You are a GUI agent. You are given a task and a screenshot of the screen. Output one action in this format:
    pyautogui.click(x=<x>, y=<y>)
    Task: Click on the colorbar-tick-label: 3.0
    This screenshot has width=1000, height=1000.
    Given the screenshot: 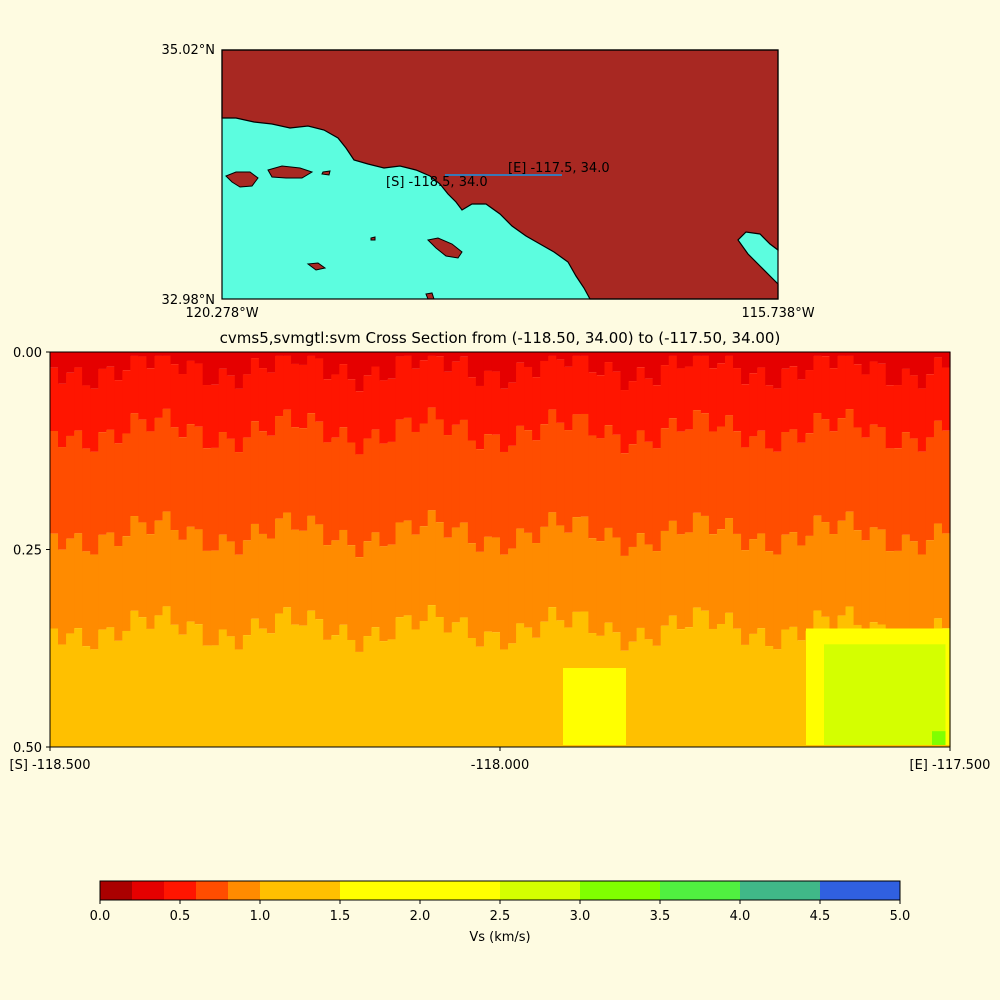 What is the action you would take?
    pyautogui.click(x=580, y=916)
    